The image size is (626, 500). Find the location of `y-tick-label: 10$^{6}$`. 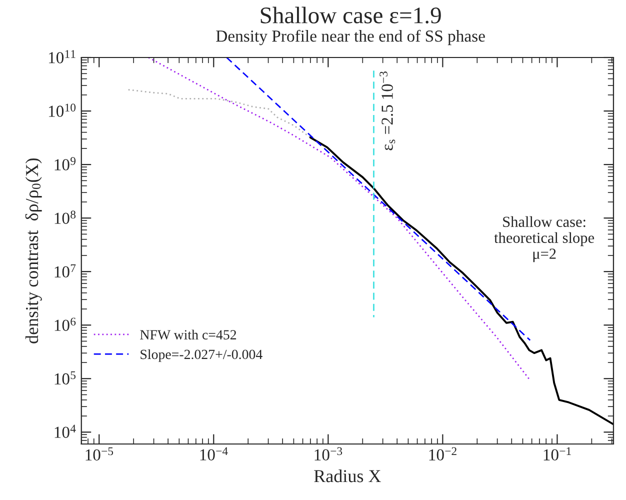

y-tick-label: 10$^{6}$ is located at coordinates (65, 324).